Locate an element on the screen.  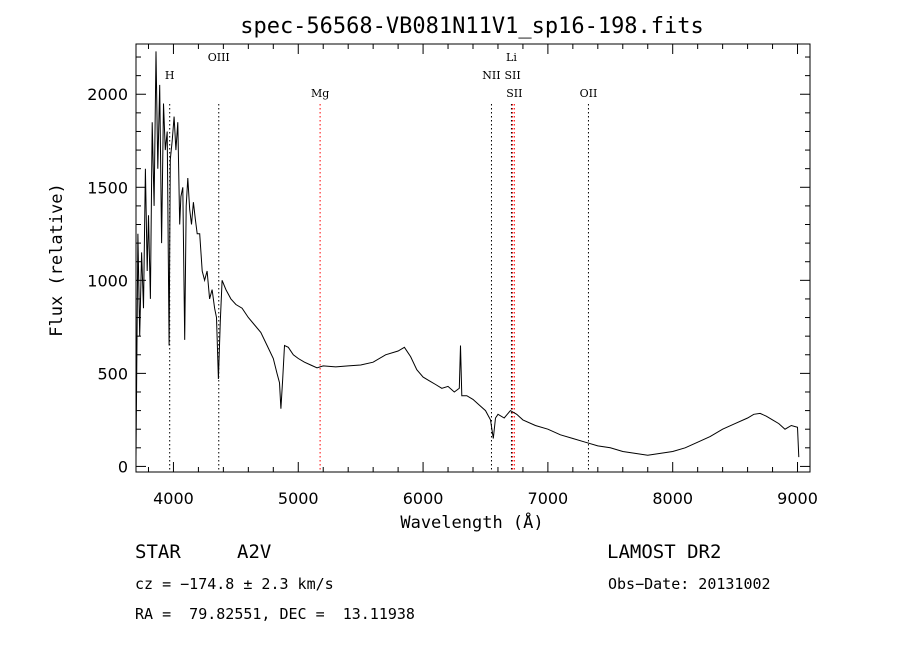
x-tick-label: 4000 is located at coordinates (173, 498).